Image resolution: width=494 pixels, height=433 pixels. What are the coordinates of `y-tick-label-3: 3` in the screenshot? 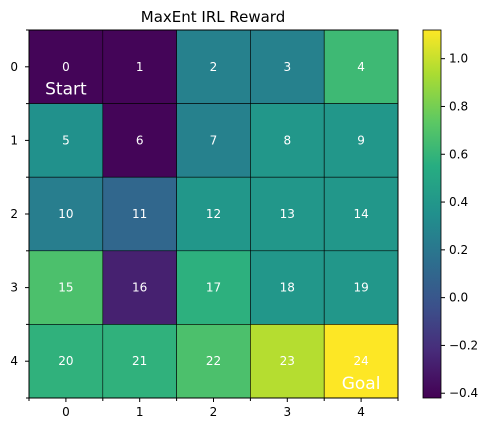 It's located at (14, 288).